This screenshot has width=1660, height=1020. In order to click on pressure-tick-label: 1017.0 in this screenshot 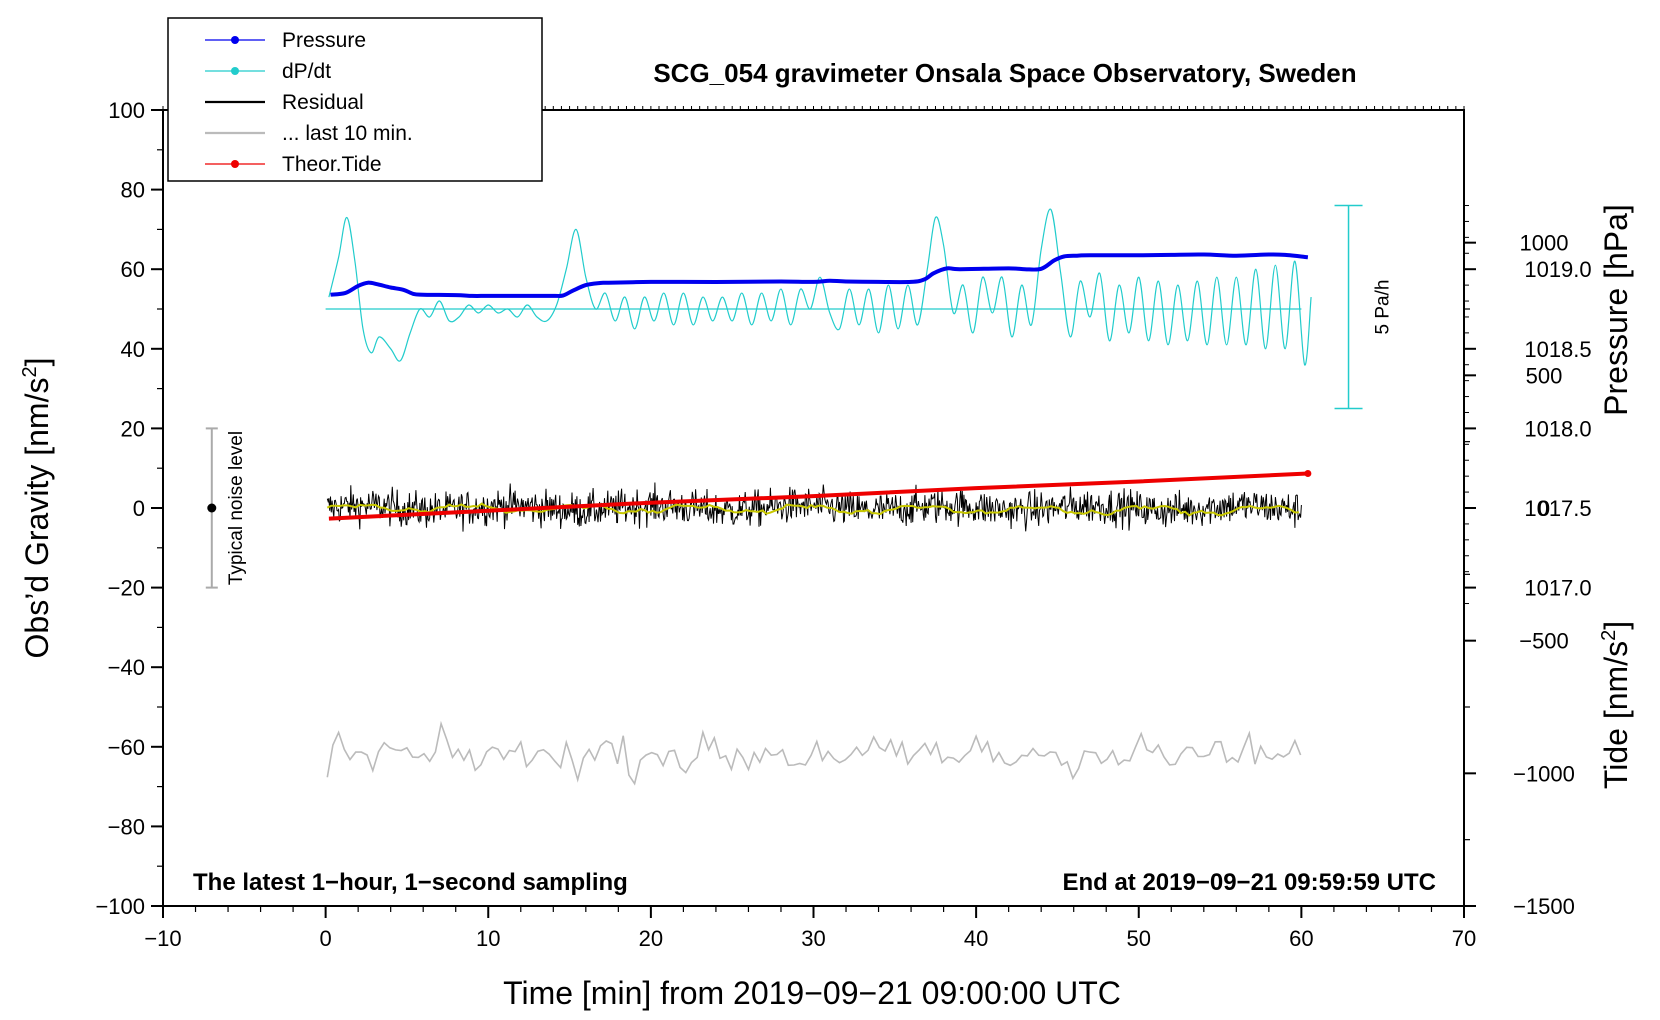, I will do `click(1557, 588)`.